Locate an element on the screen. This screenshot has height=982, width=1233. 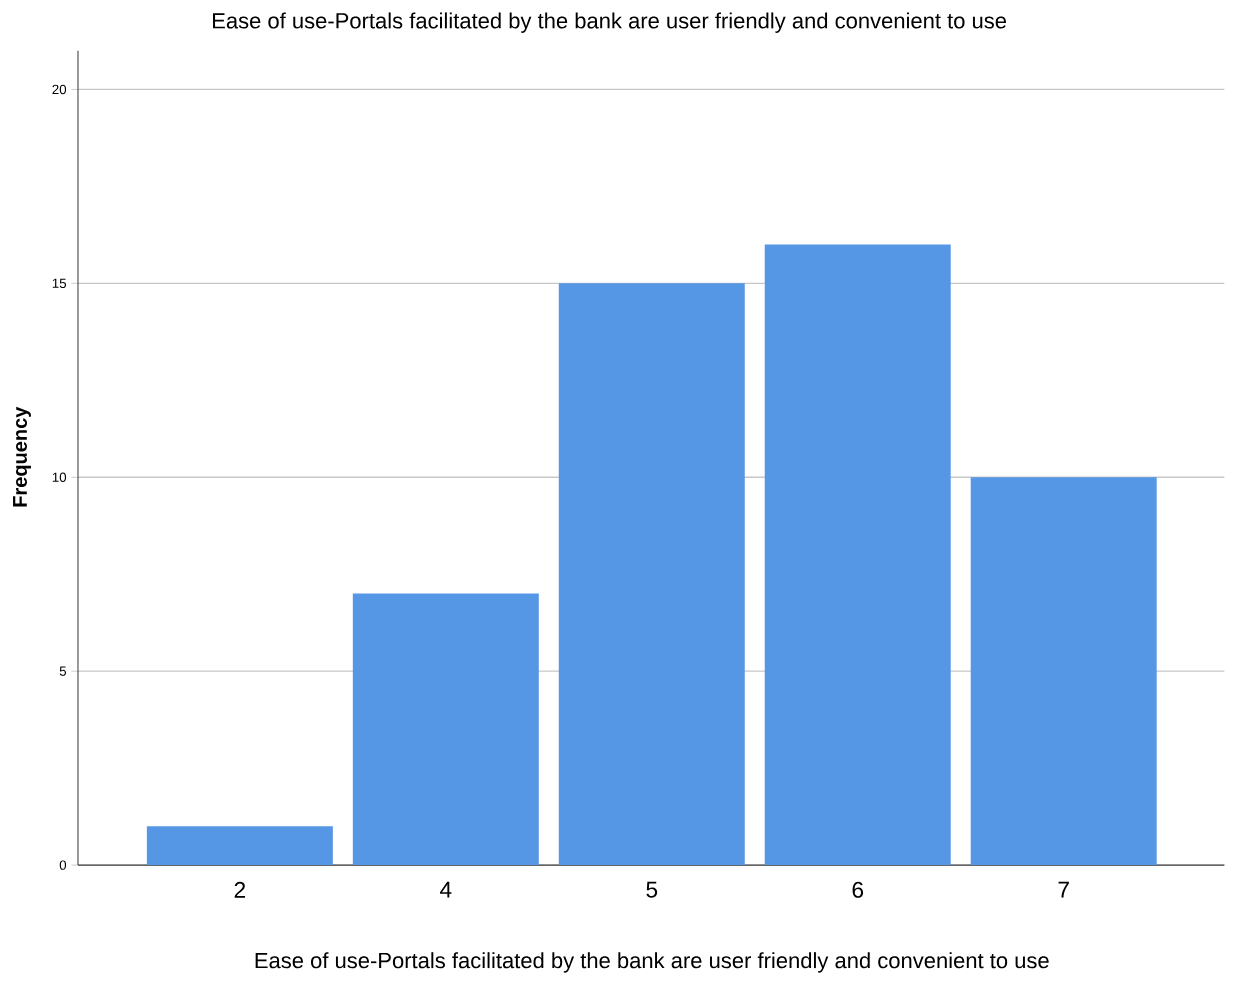
y-tick-label: 20 is located at coordinates (59, 89).